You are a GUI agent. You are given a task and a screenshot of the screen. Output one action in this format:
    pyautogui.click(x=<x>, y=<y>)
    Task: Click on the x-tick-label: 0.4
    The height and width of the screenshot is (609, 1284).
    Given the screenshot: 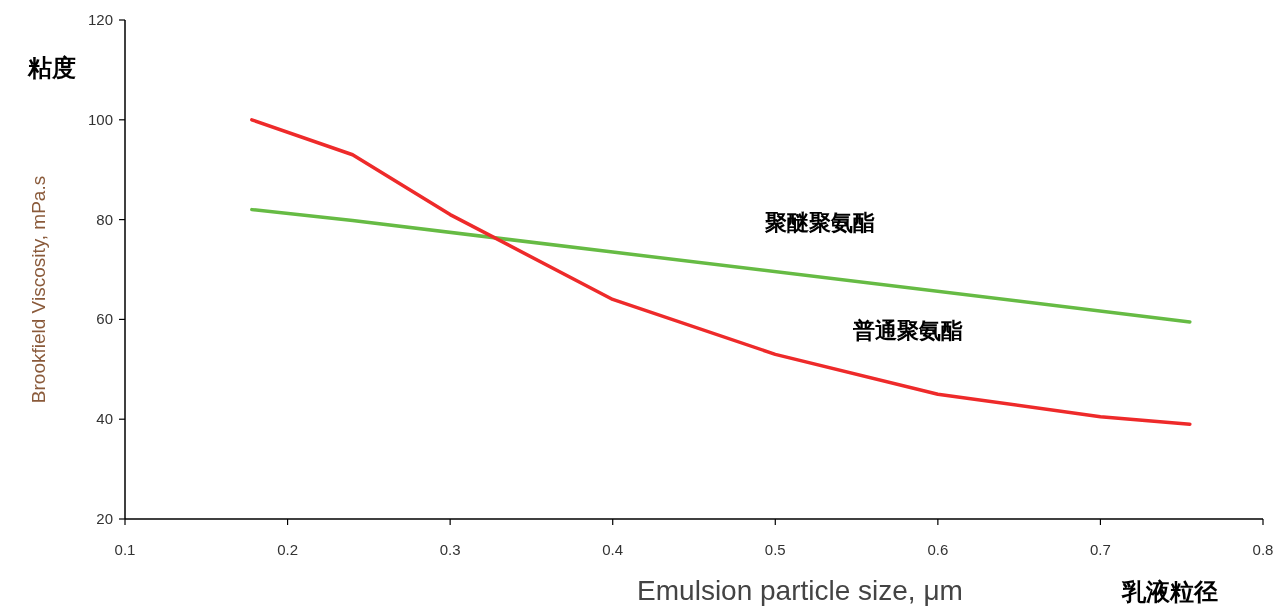 What is the action you would take?
    pyautogui.click(x=613, y=549)
    